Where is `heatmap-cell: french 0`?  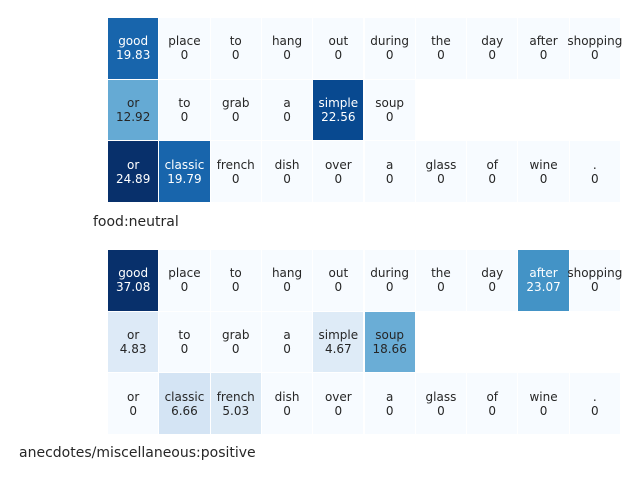
heatmap-cell: french 0 is located at coordinates (236, 172).